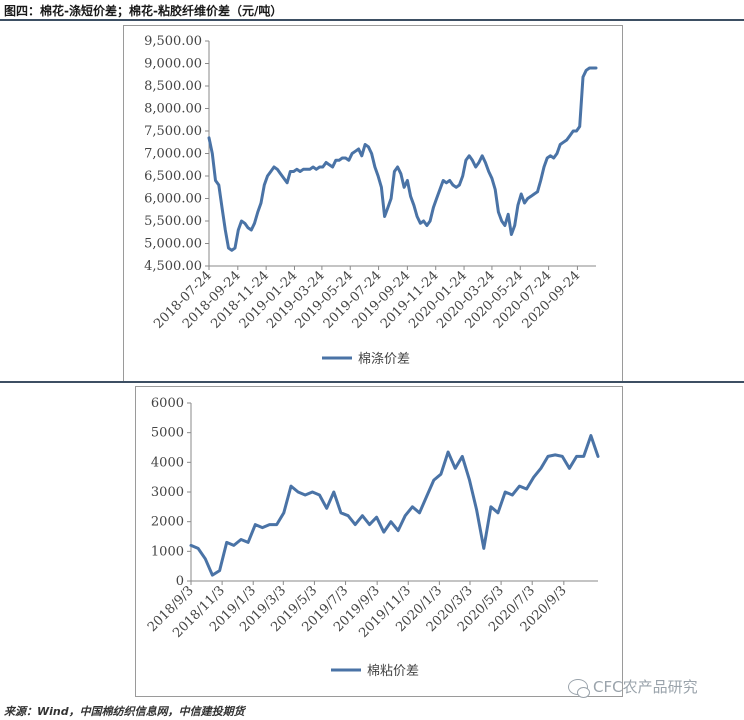 The image size is (744, 720). What do you see at coordinates (173, 154) in the screenshot?
I see `y-tick-label: 7,000.00` at bounding box center [173, 154].